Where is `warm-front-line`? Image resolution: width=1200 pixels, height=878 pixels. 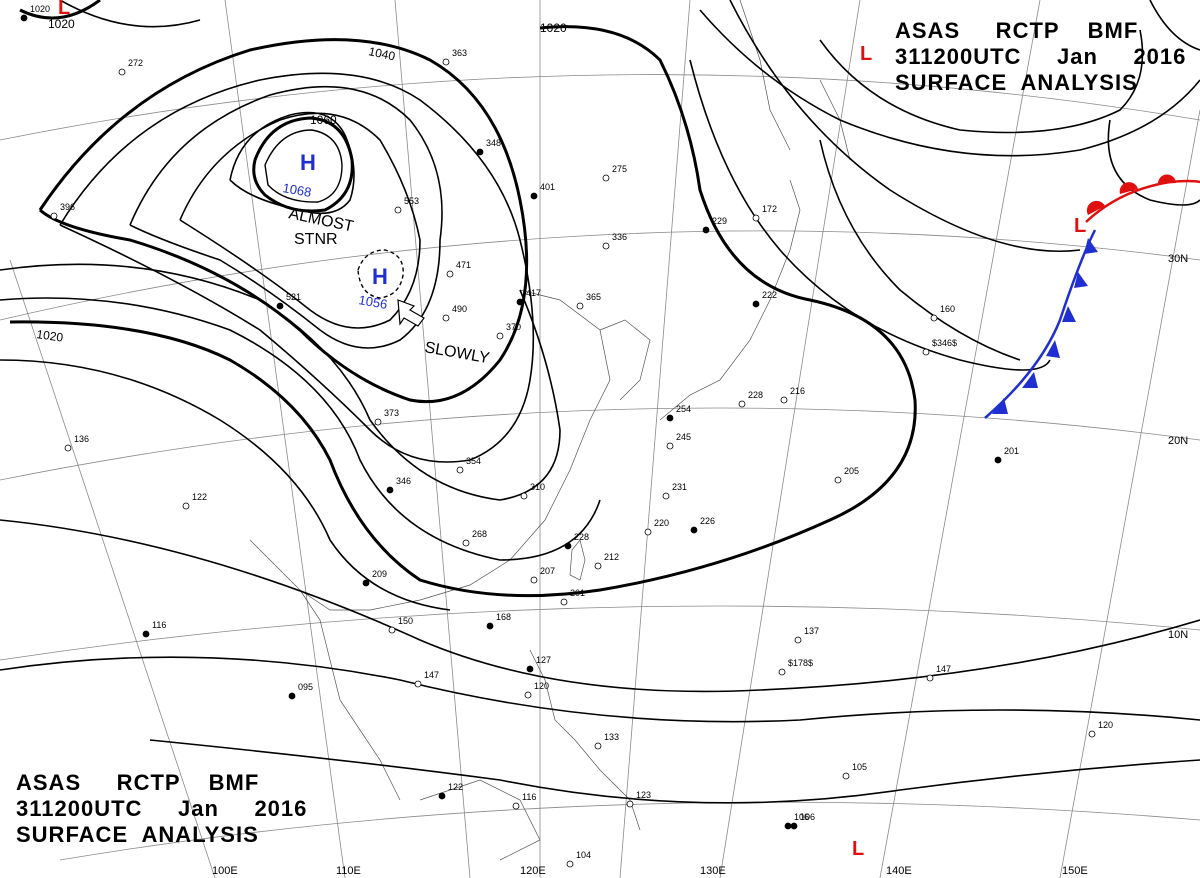 warm-front-line is located at coordinates (1142, 201).